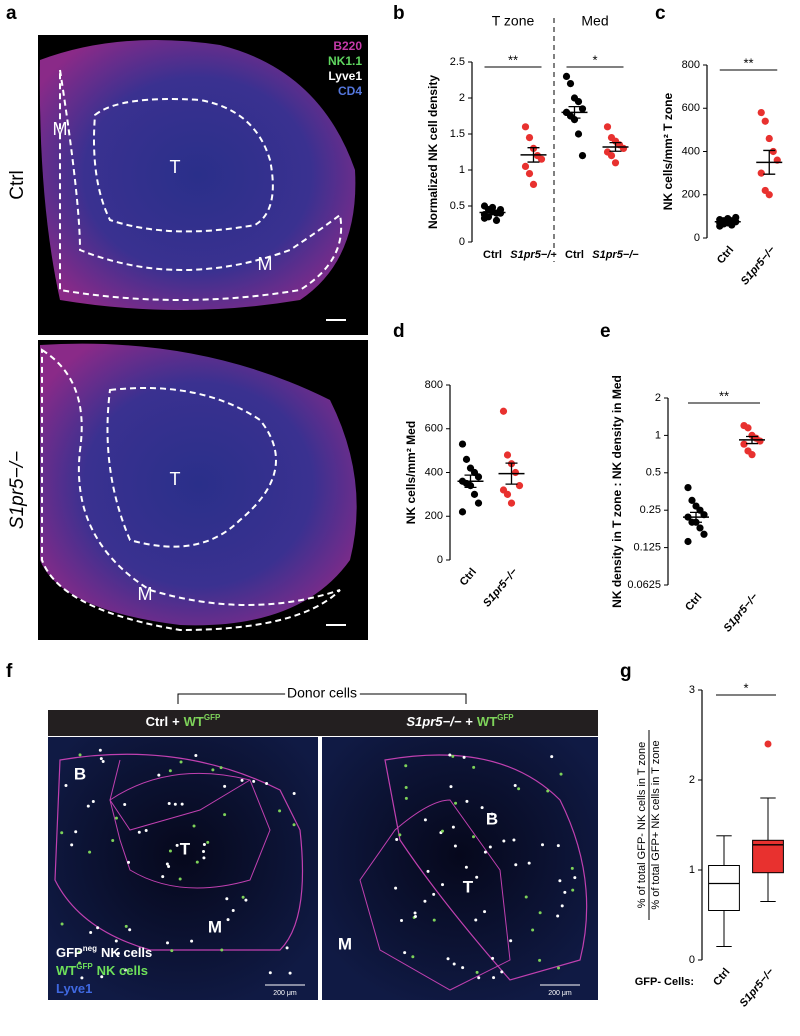  I want to click on region-label: T, so click(185, 848).